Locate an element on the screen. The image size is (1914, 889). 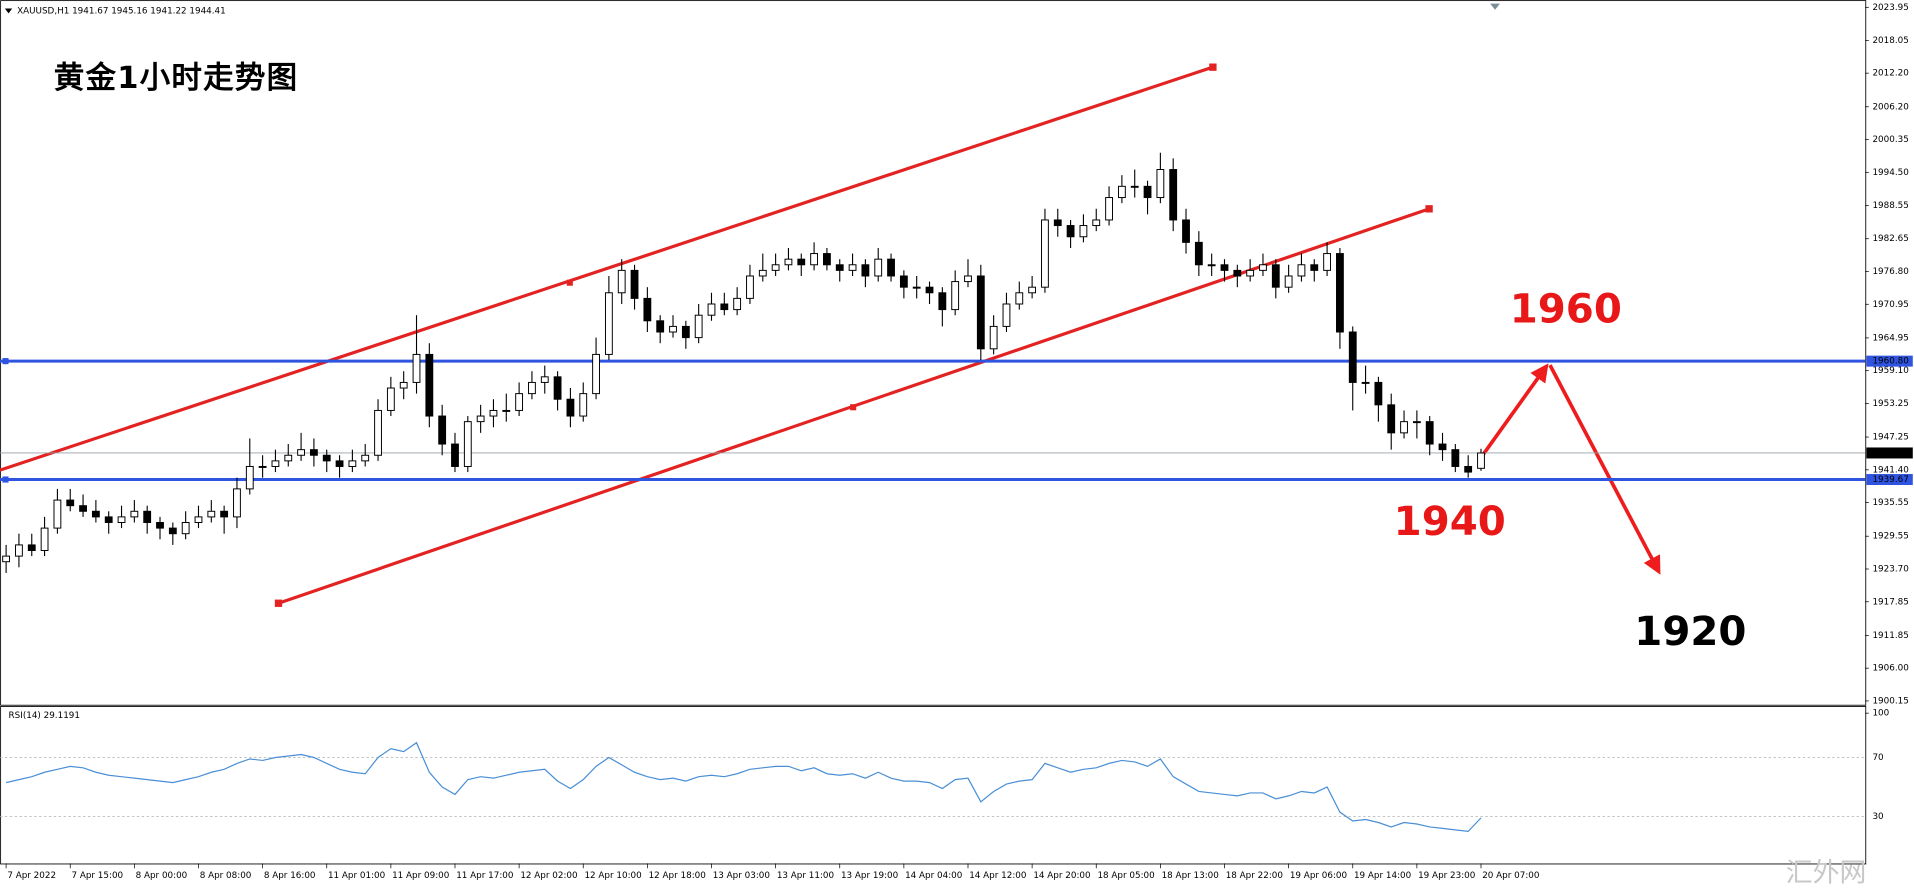
y-tick-label: 1988.55 is located at coordinates (1890, 206).